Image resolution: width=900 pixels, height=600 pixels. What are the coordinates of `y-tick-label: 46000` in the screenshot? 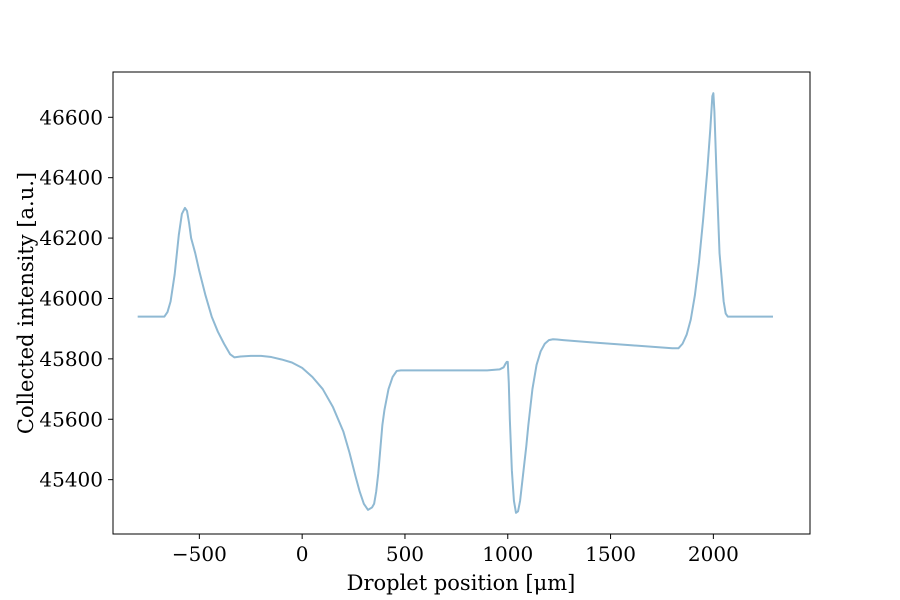 It's located at (71, 298).